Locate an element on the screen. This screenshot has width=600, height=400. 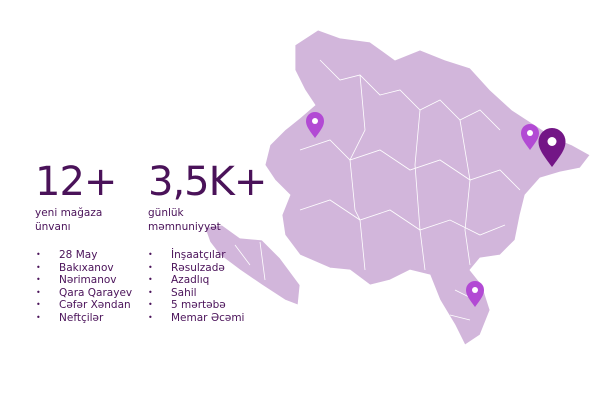
stat-value: 3,5K+ is located at coordinates (207, 182).